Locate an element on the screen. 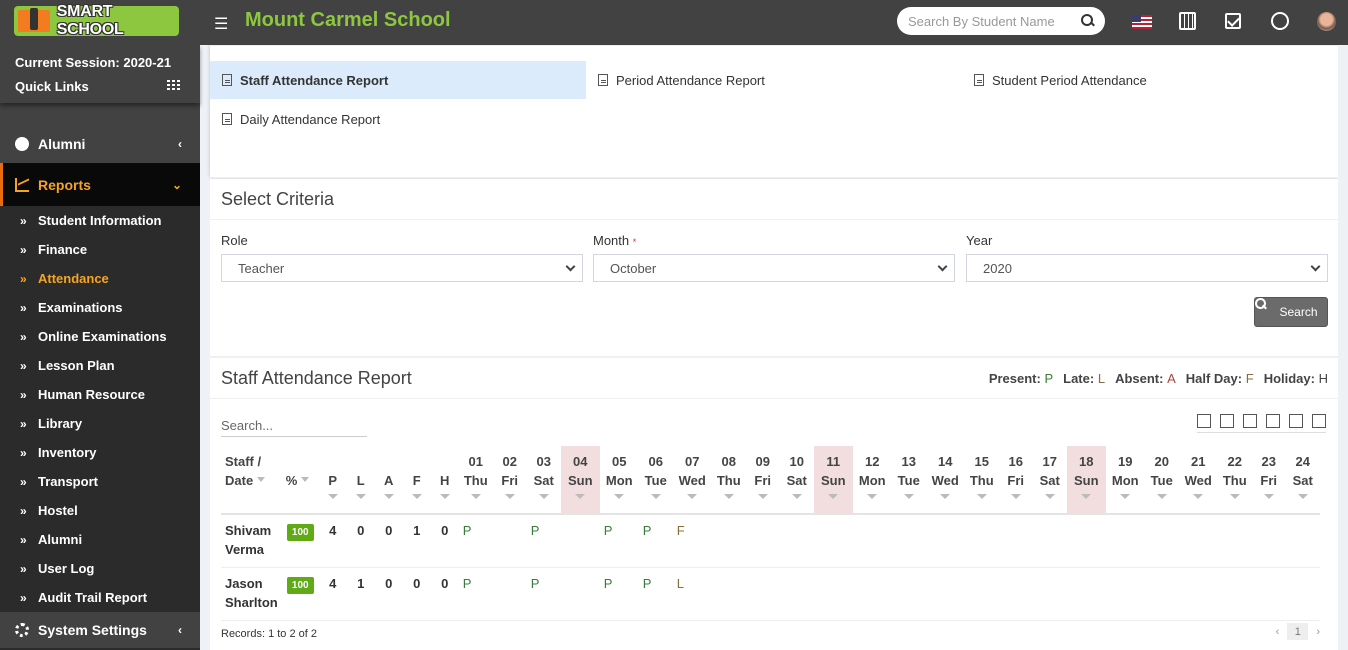 The width and height of the screenshot is (1348, 650). page-scrollbar is located at coordinates (1343, 347).